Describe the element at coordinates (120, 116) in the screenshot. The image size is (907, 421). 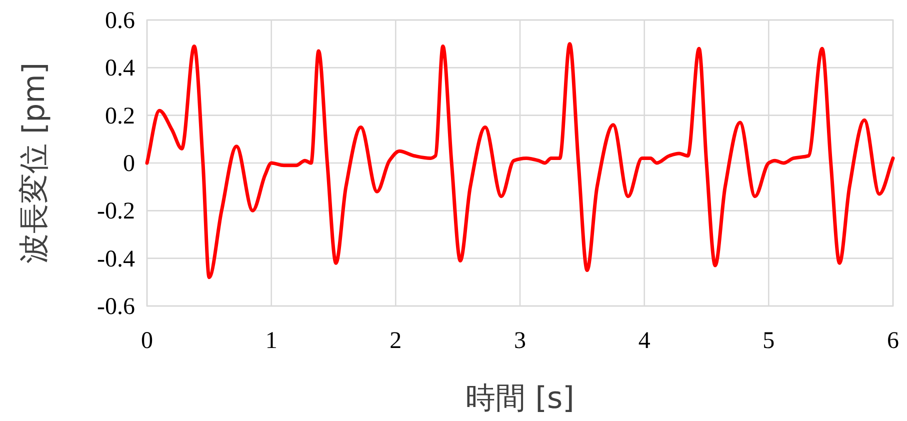
I see `y-tick-label: 0.2` at that location.